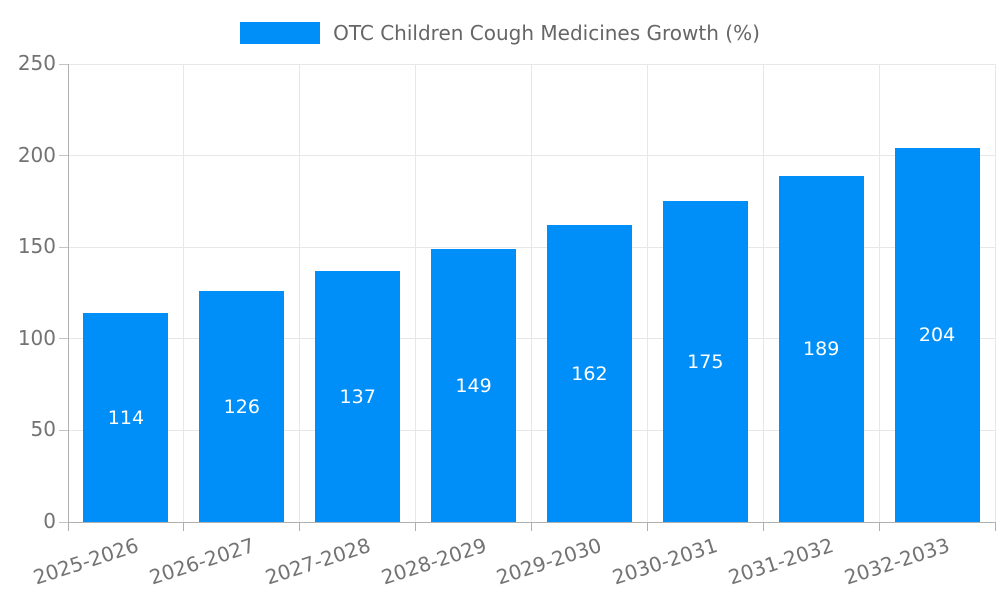  I want to click on legend-label: OTC Children Cough Medicines Growth (%), so click(546, 33).